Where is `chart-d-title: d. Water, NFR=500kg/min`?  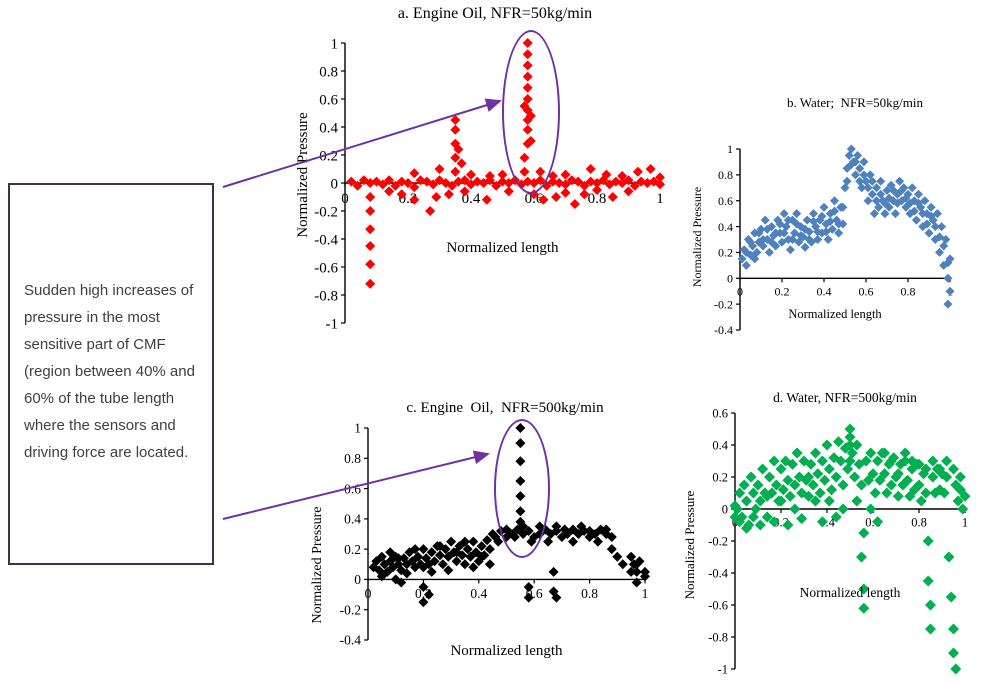 chart-d-title: d. Water, NFR=500kg/min is located at coordinates (845, 397).